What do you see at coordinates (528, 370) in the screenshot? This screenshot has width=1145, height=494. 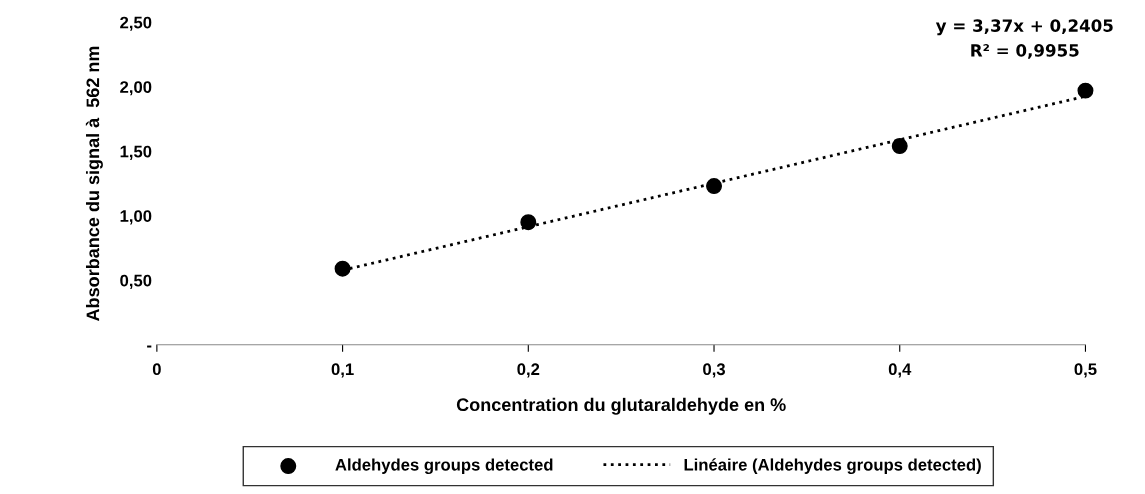 I see `x-tick-label: 0,2` at bounding box center [528, 370].